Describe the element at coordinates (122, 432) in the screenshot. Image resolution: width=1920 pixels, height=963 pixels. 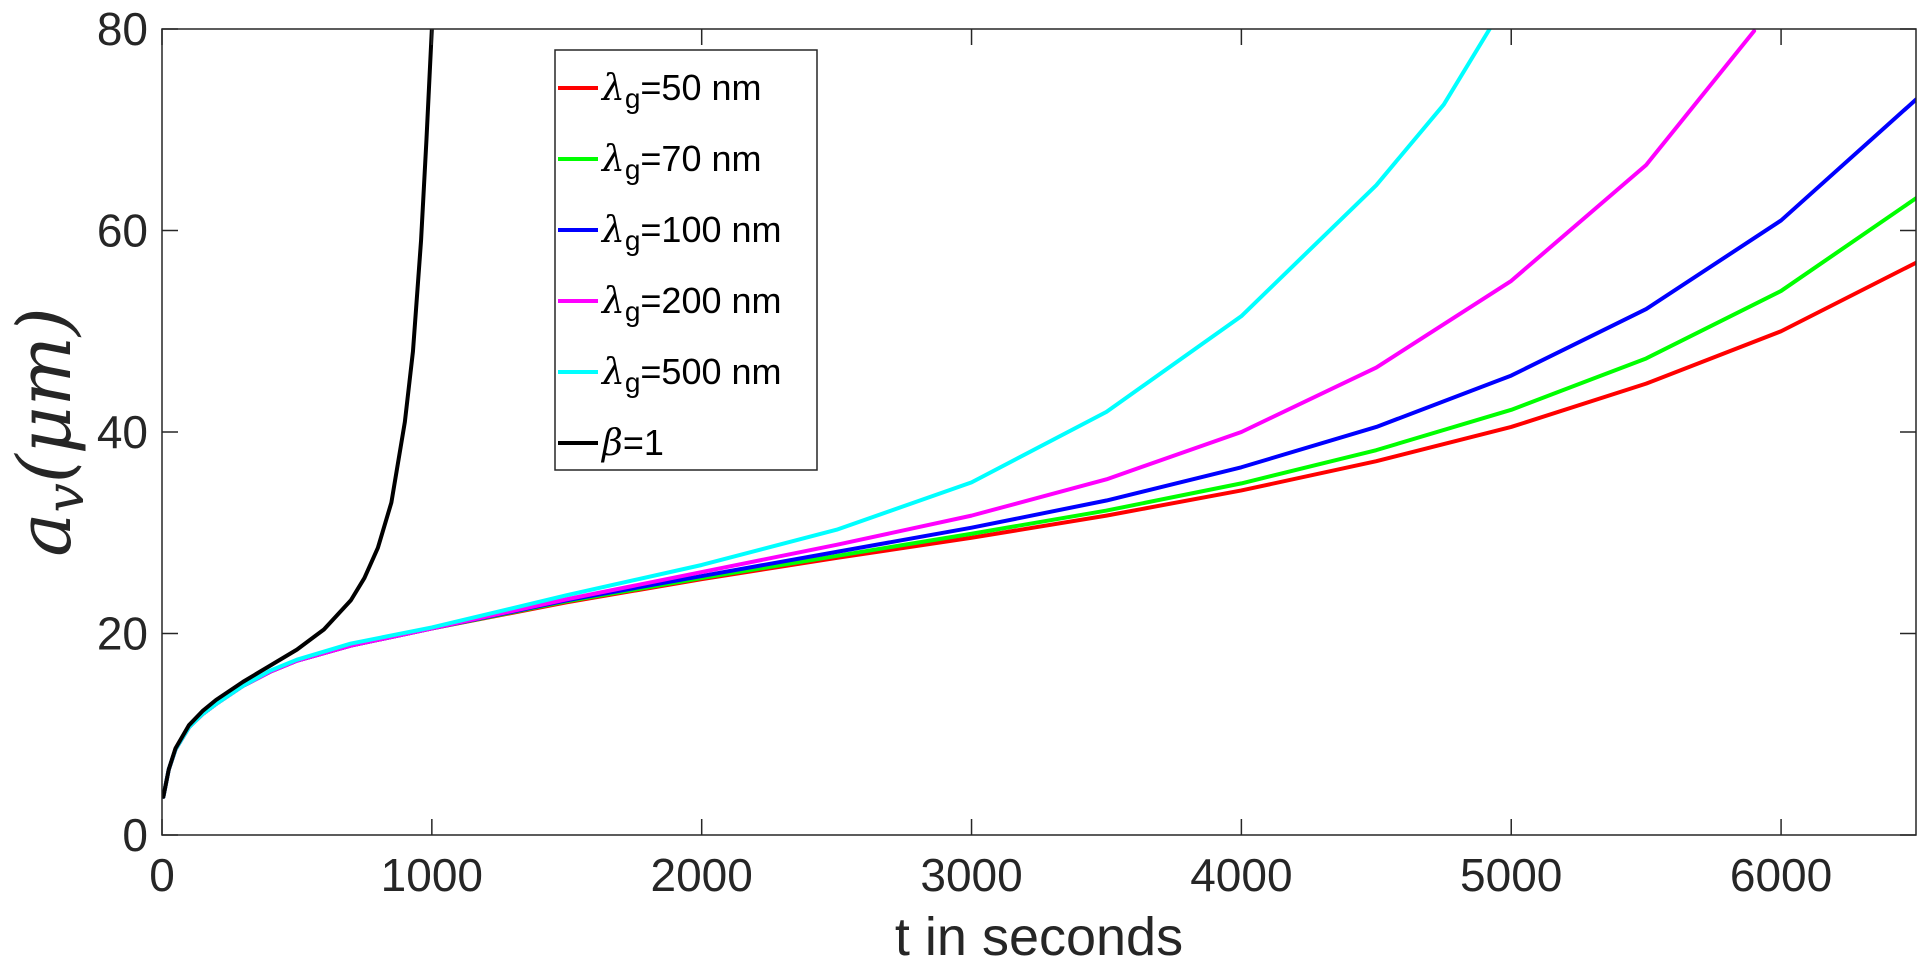
I see `y-tick-label: 40` at that location.